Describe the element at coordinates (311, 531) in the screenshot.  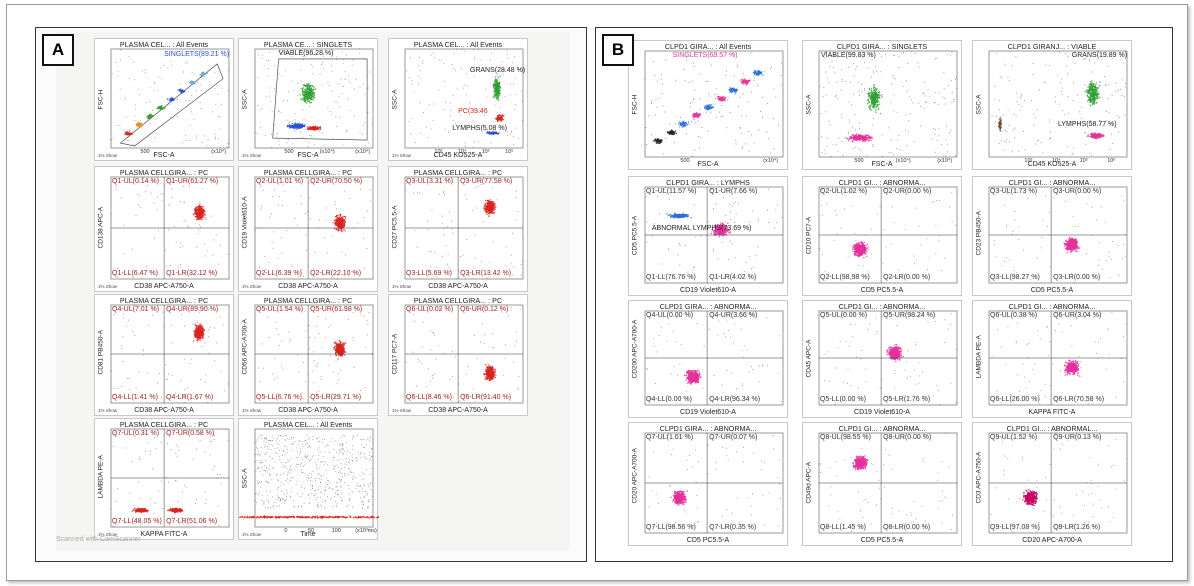
I see `tick-label: 50` at that location.